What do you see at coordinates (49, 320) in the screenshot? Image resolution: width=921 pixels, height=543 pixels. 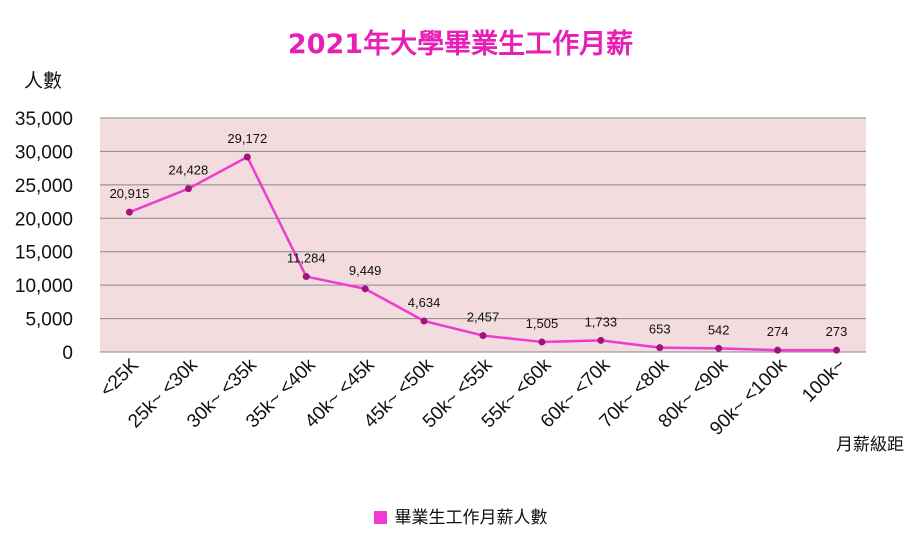 I see `y-tick-label: 5,000` at bounding box center [49, 320].